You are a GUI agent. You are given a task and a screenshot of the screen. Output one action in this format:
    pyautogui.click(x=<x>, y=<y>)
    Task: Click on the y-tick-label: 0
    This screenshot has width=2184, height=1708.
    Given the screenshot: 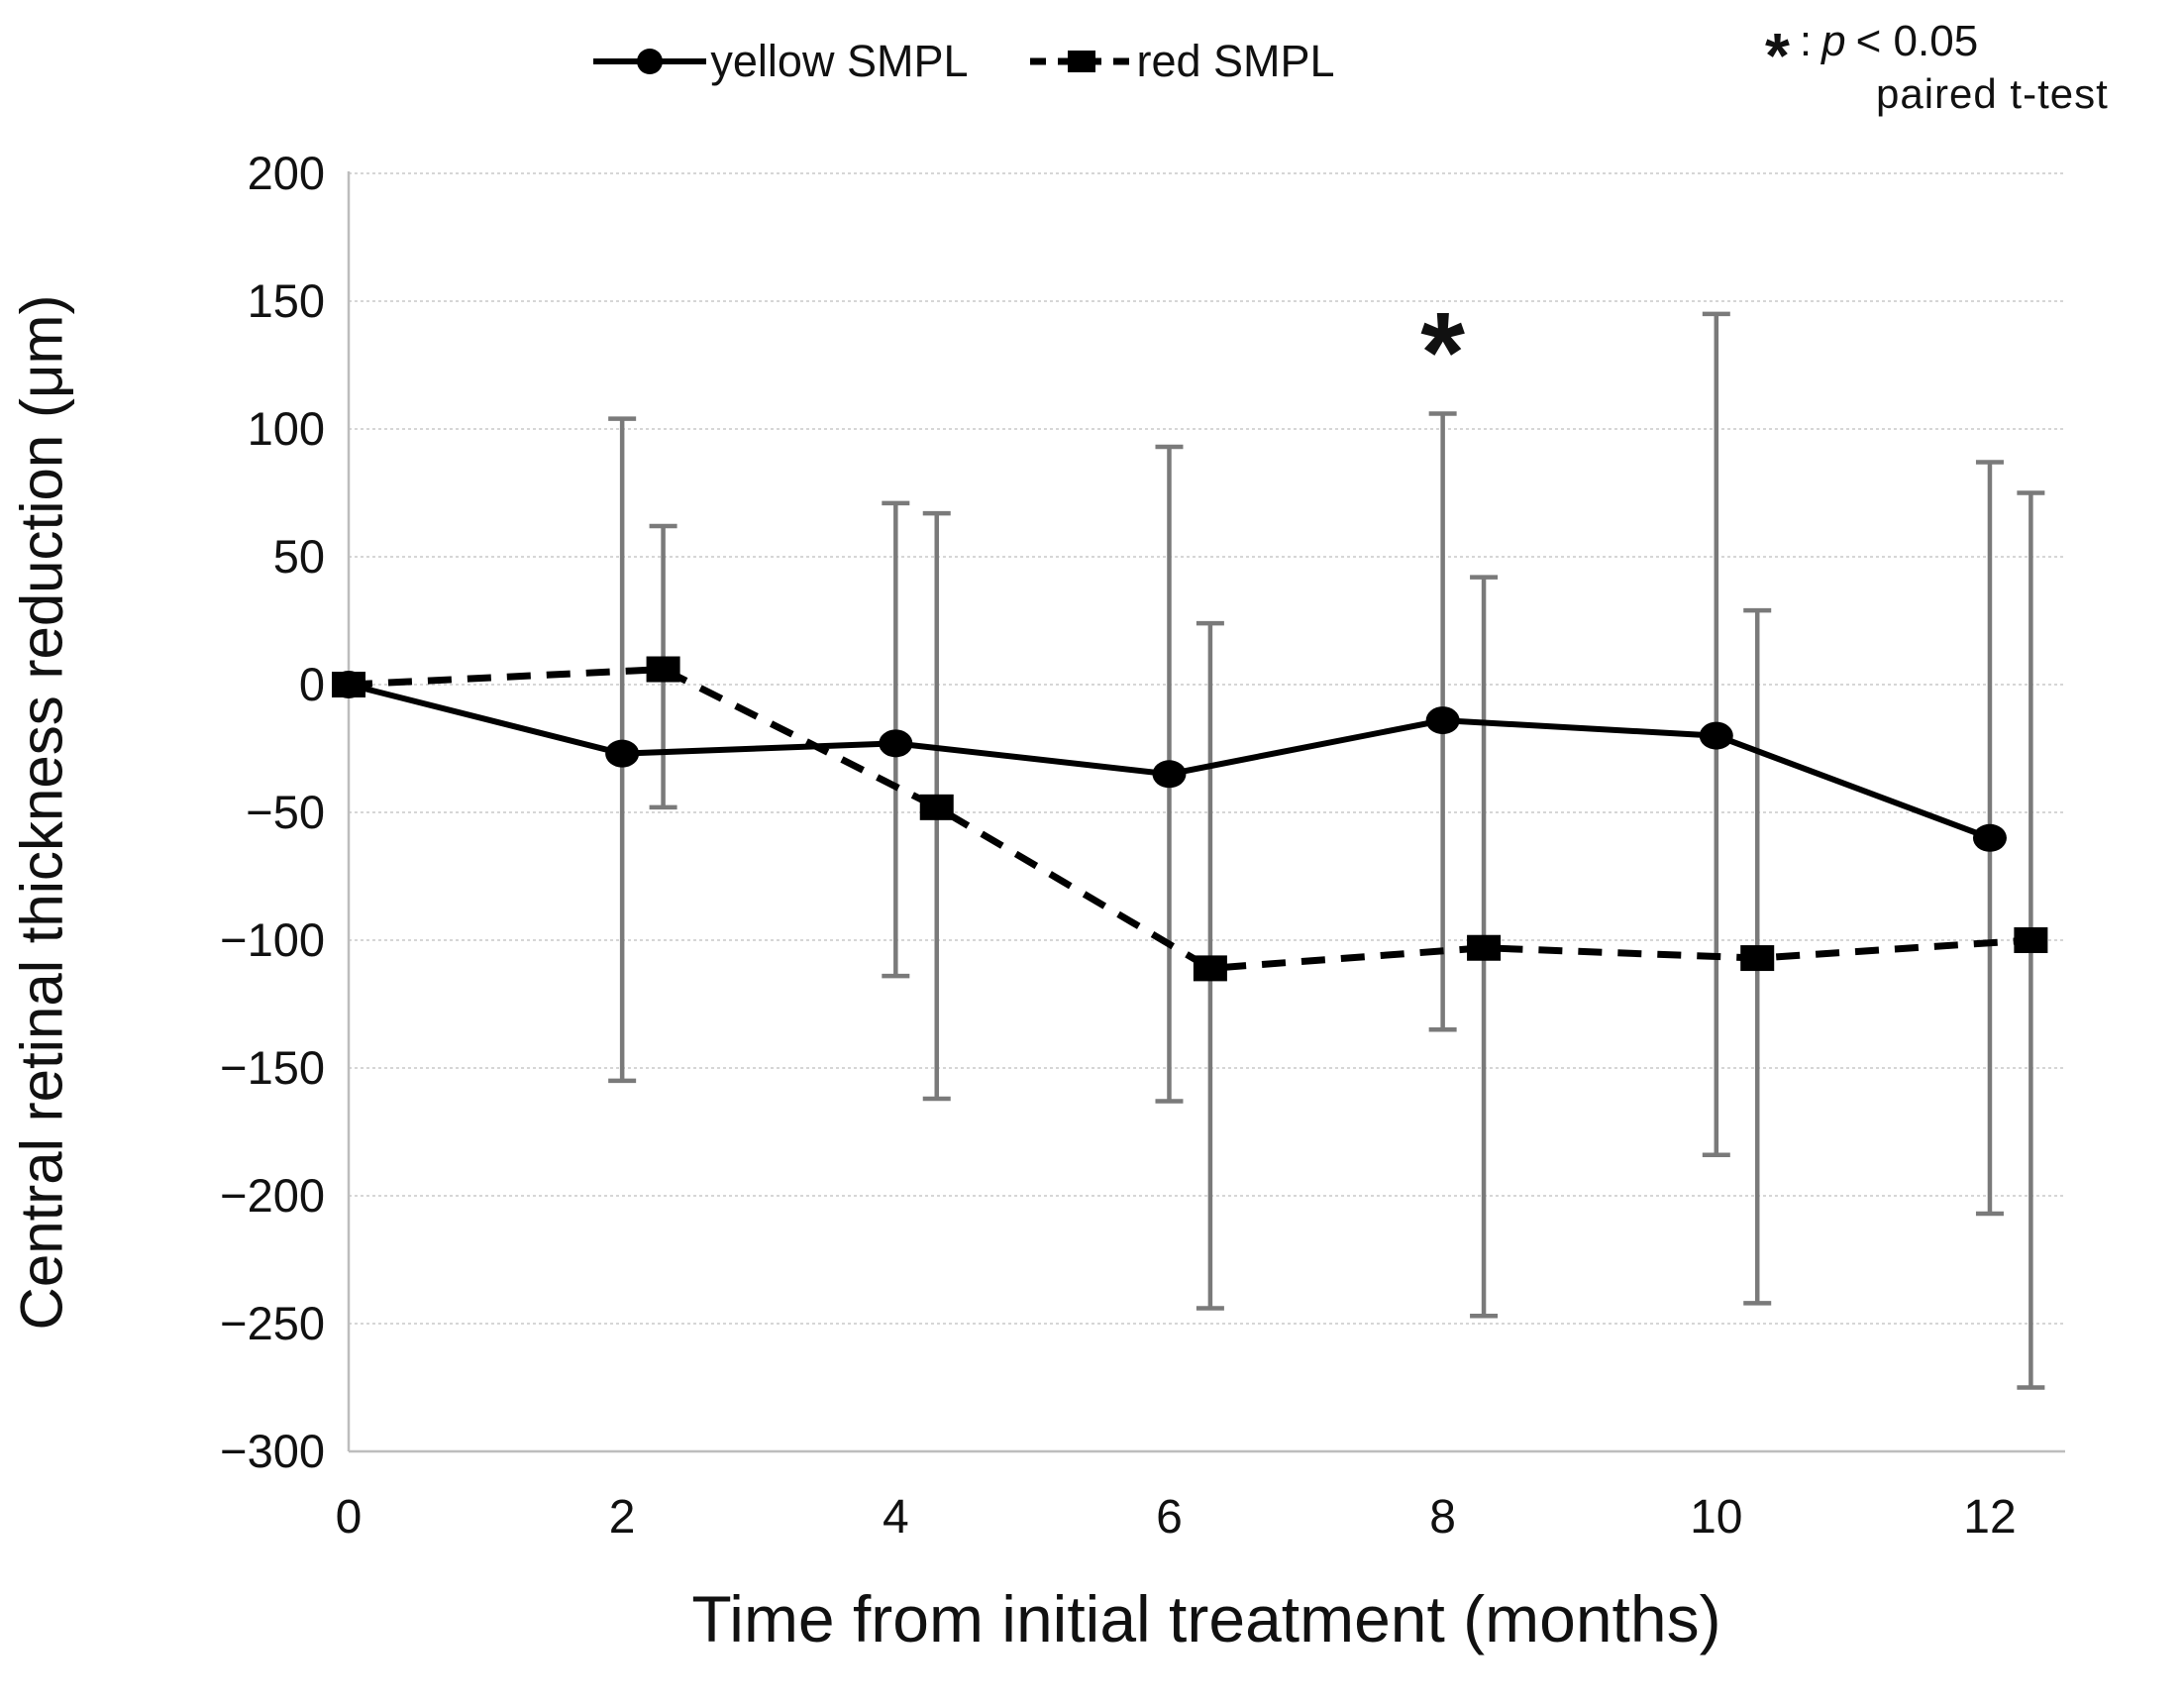 What is the action you would take?
    pyautogui.click(x=312, y=684)
    